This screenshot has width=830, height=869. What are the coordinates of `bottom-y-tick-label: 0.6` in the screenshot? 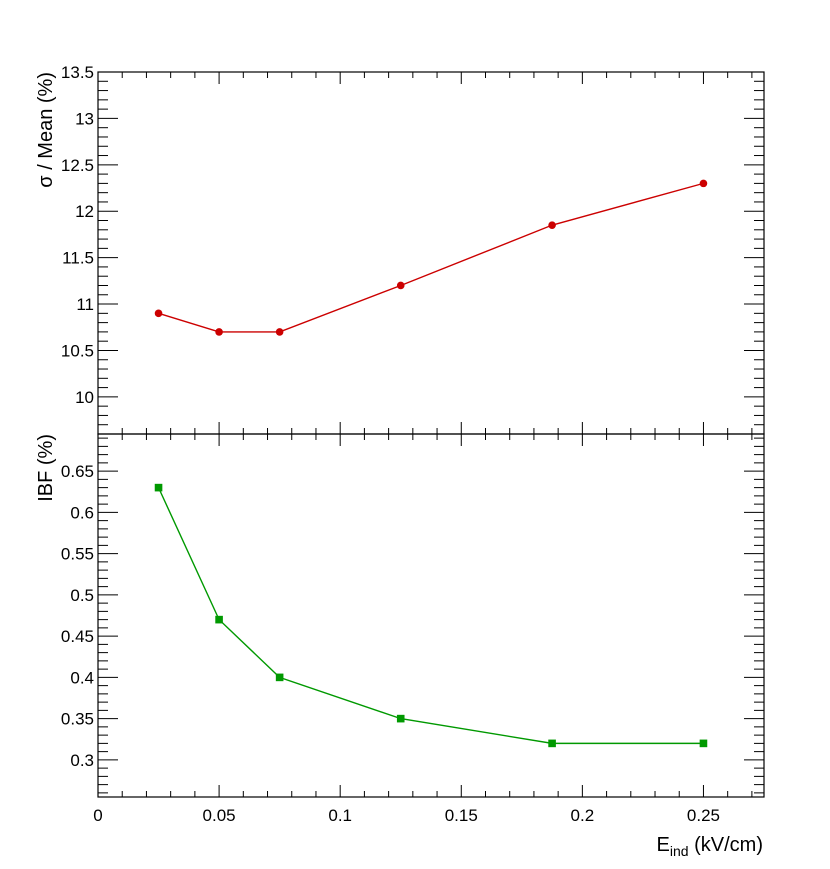 It's located at (82, 512).